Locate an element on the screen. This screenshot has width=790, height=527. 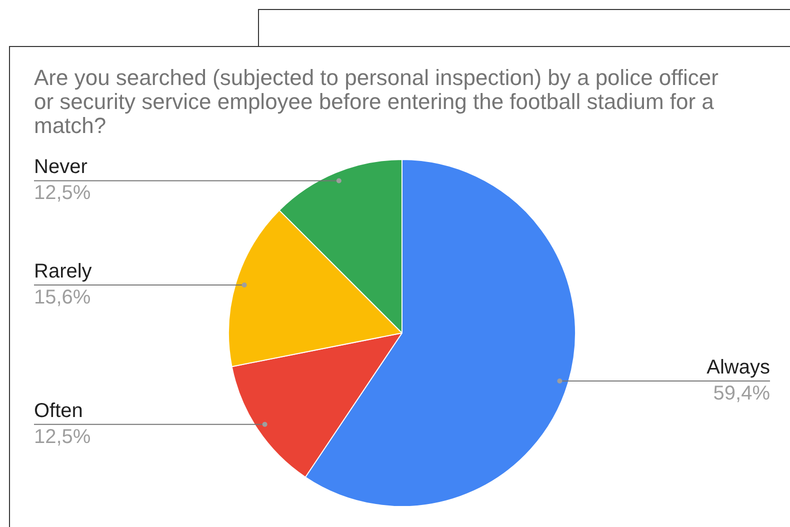
slice-label: Always is located at coordinates (738, 367).